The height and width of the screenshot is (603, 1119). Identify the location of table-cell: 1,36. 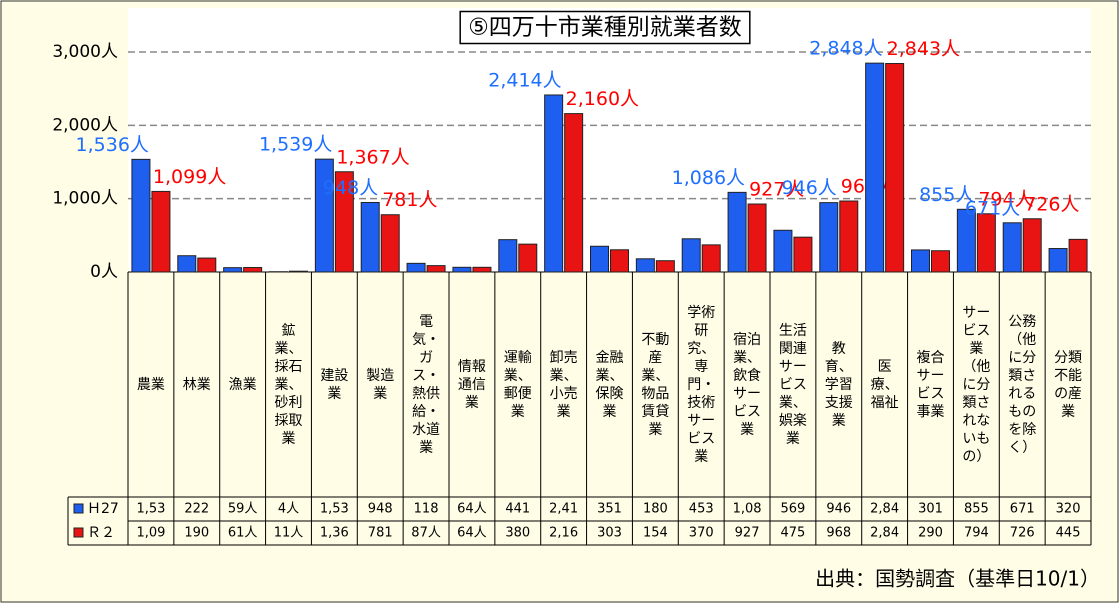
(334, 533).